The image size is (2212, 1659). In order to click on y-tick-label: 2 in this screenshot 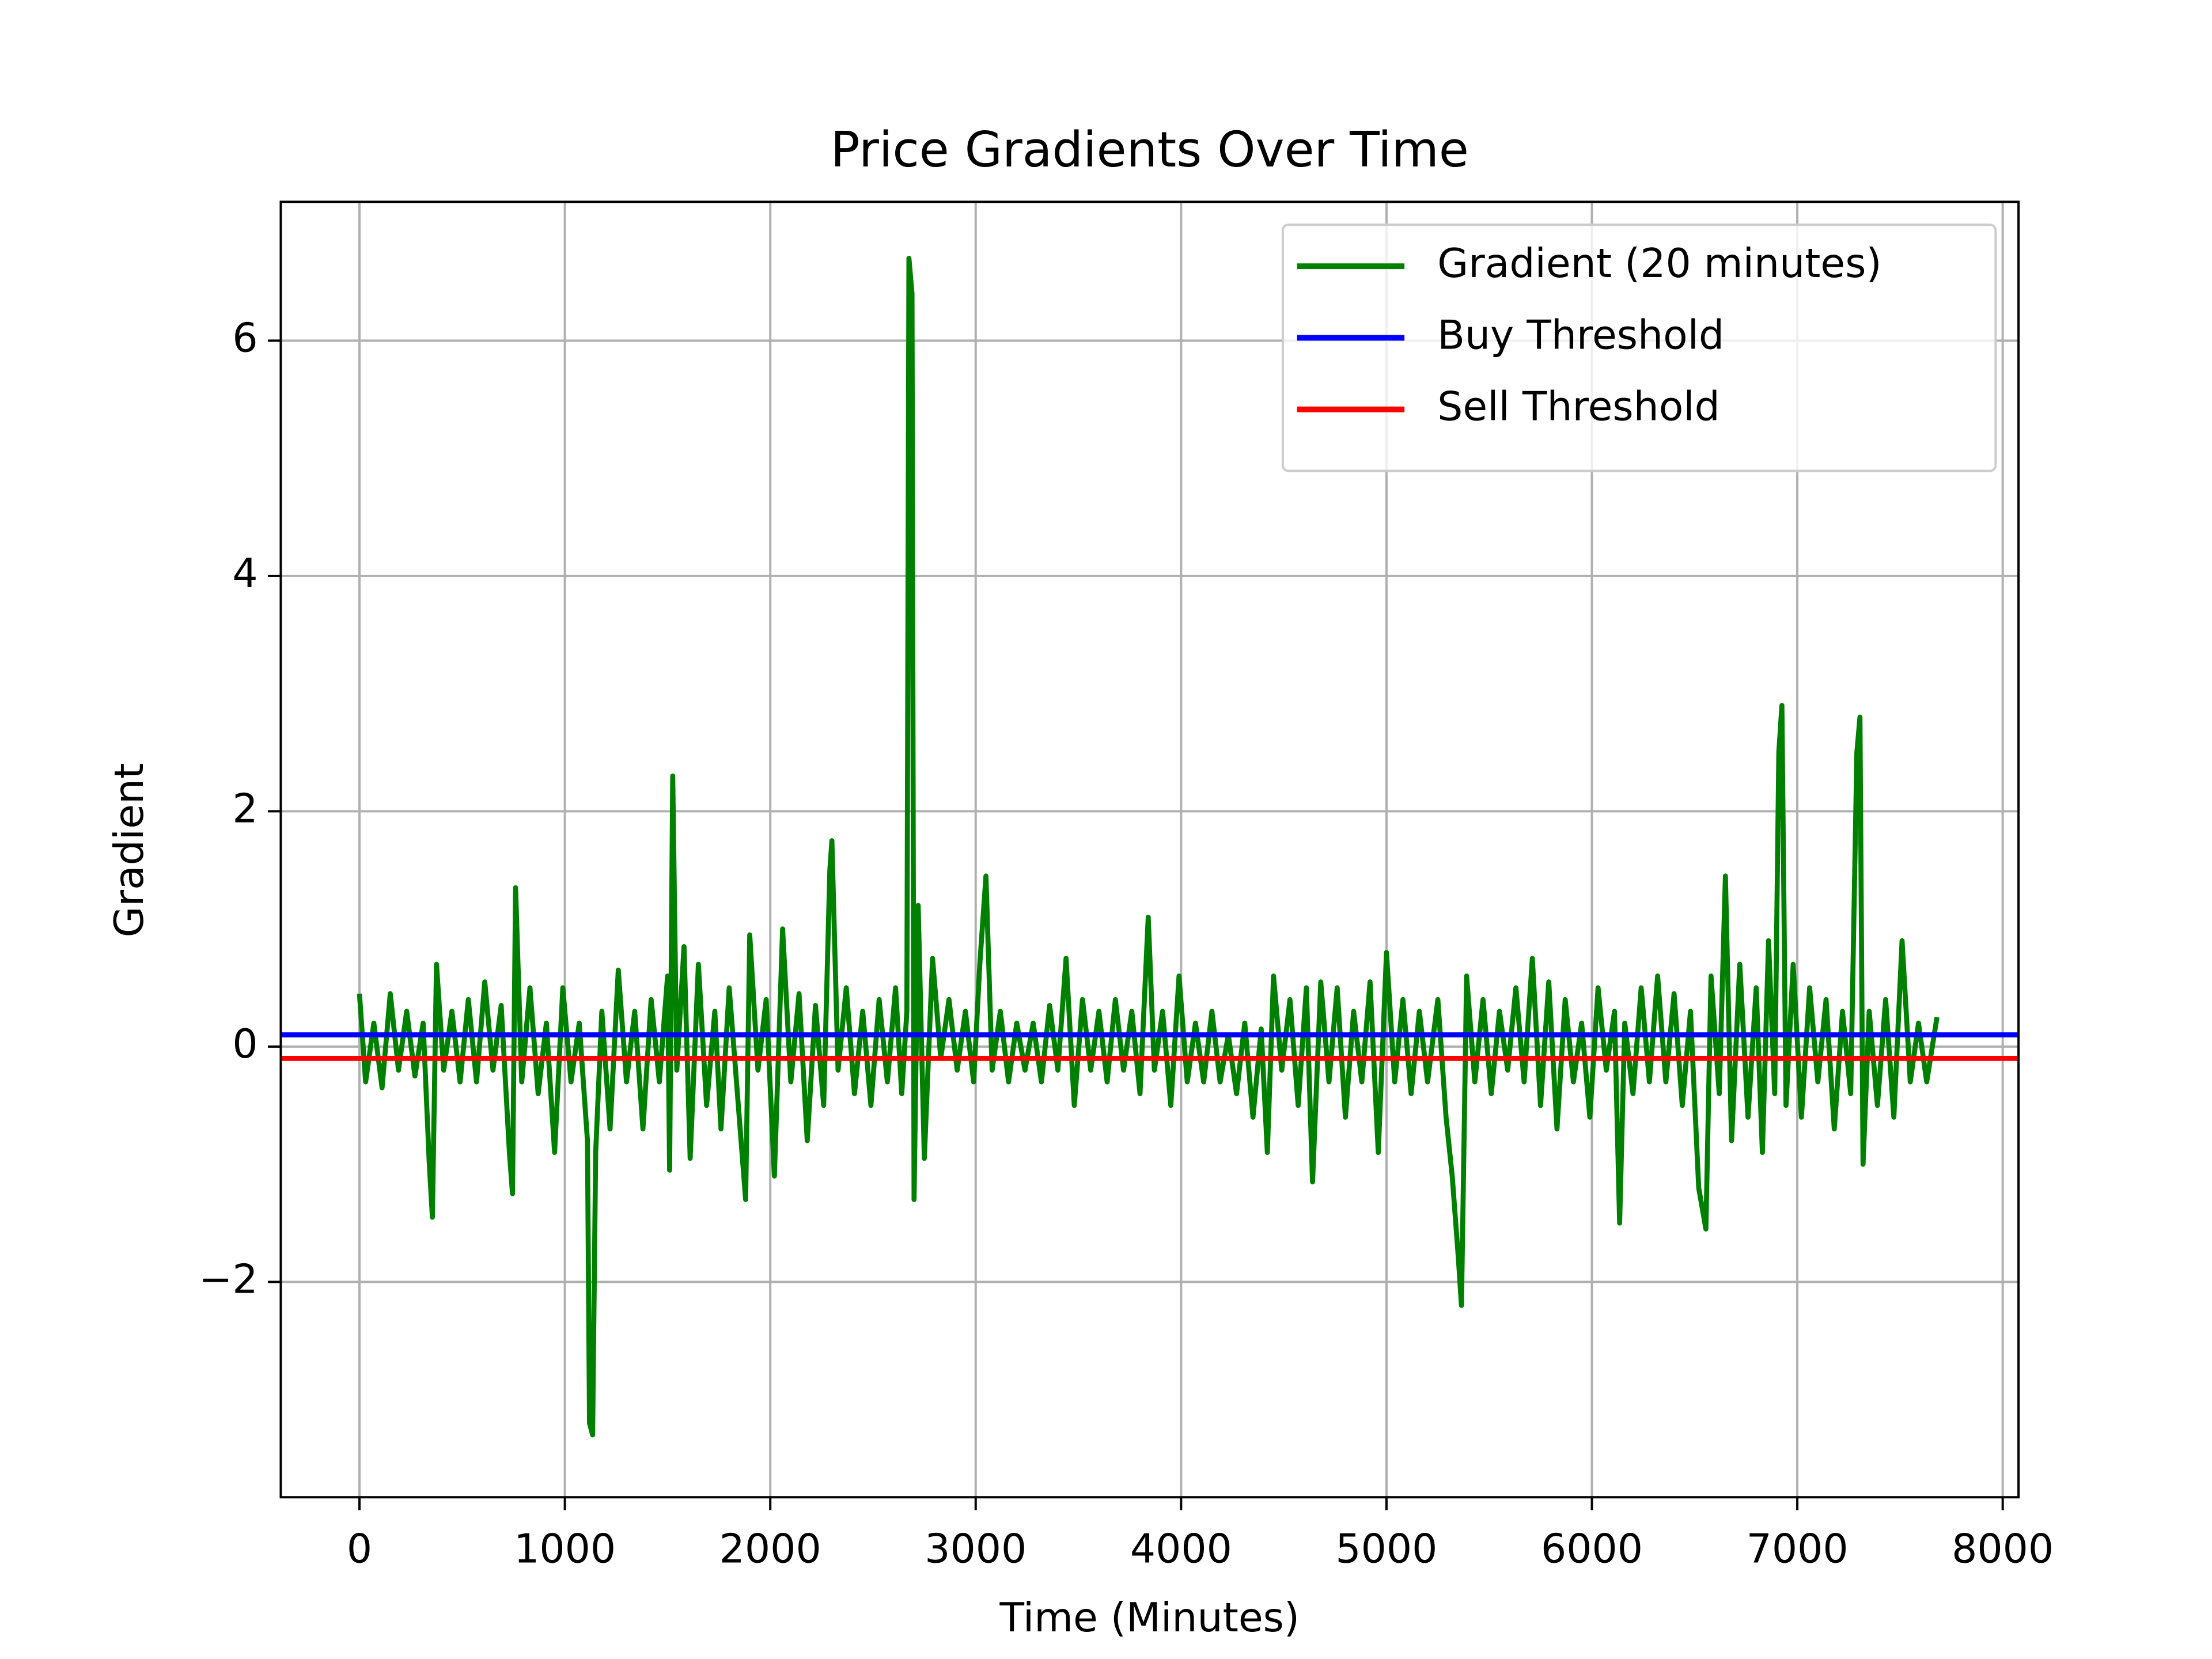, I will do `click(244, 808)`.